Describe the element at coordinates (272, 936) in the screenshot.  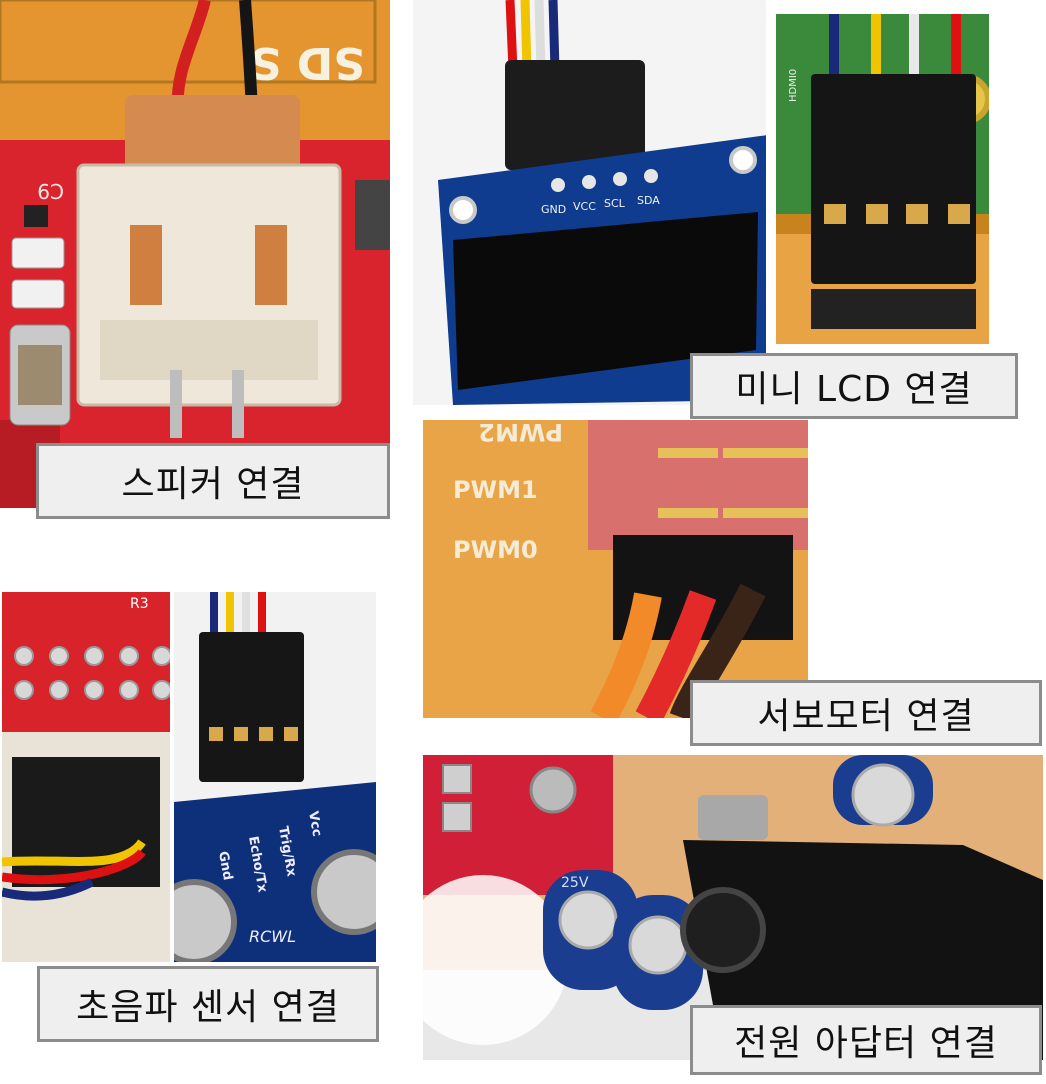
I see `rcwl-silkscreen: RCWL` at that location.